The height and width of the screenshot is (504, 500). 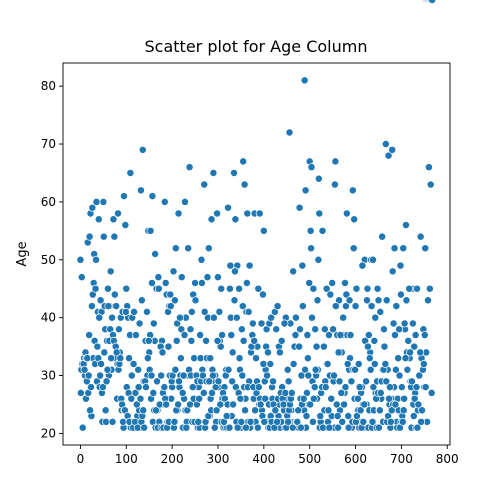 What do you see at coordinates (172, 459) in the screenshot?
I see `x-tick-label: 200` at bounding box center [172, 459].